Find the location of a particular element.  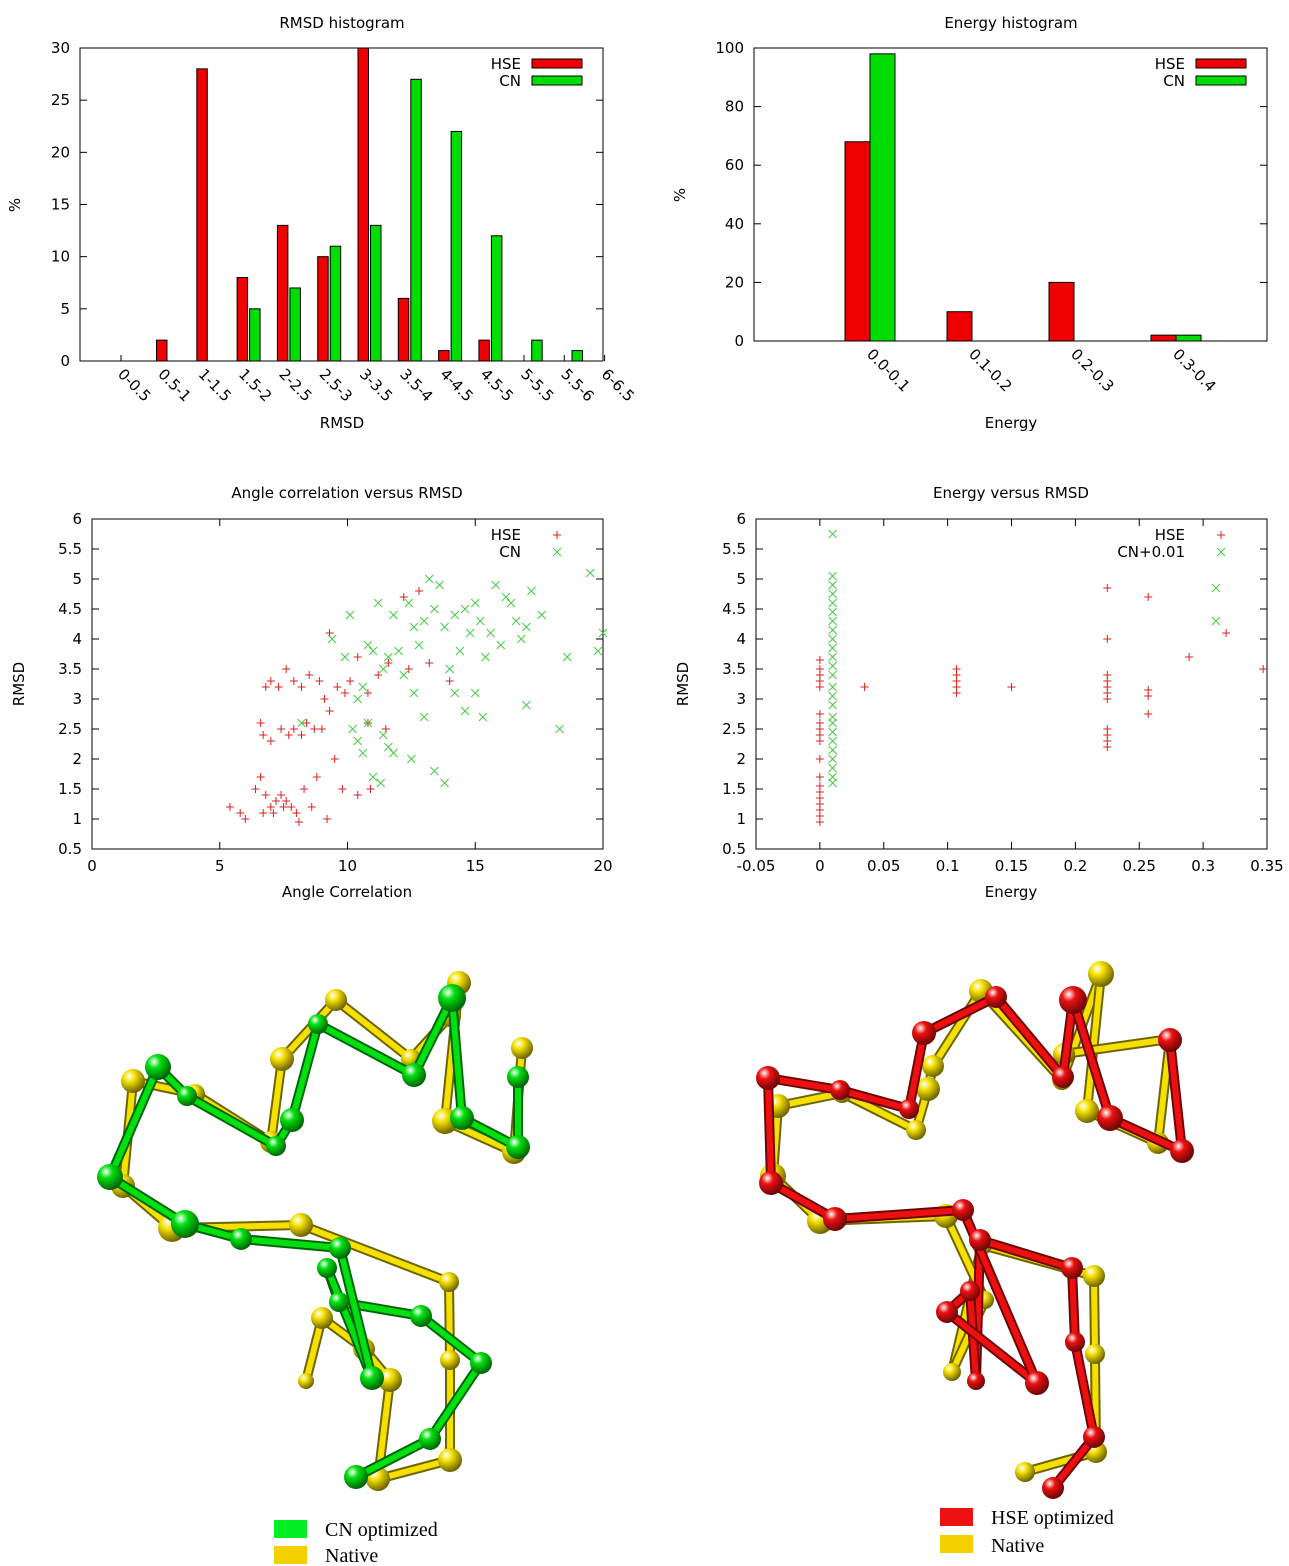

bar-hse-1.5-2 is located at coordinates (242, 319).